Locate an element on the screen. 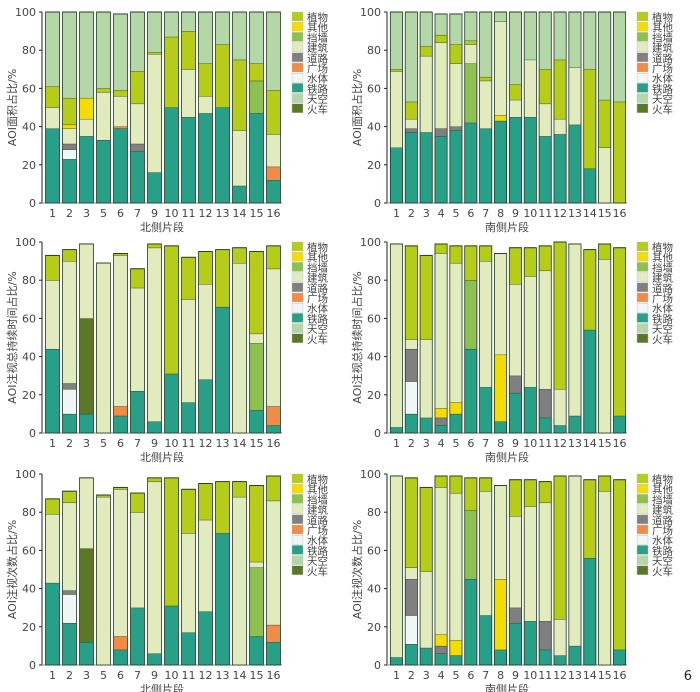 Image resolution: width=700 pixels, height=692 pixels. x-tick-label: 4 is located at coordinates (441, 675).